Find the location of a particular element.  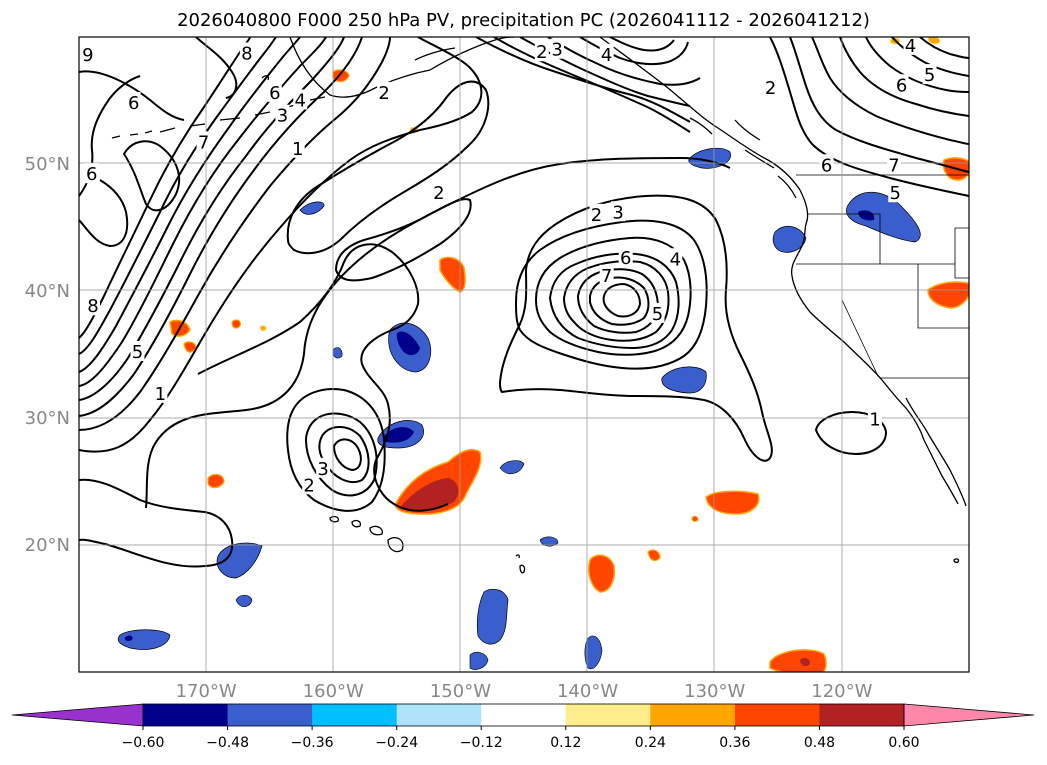

lat-tick-label: 40°N is located at coordinates (47, 291).